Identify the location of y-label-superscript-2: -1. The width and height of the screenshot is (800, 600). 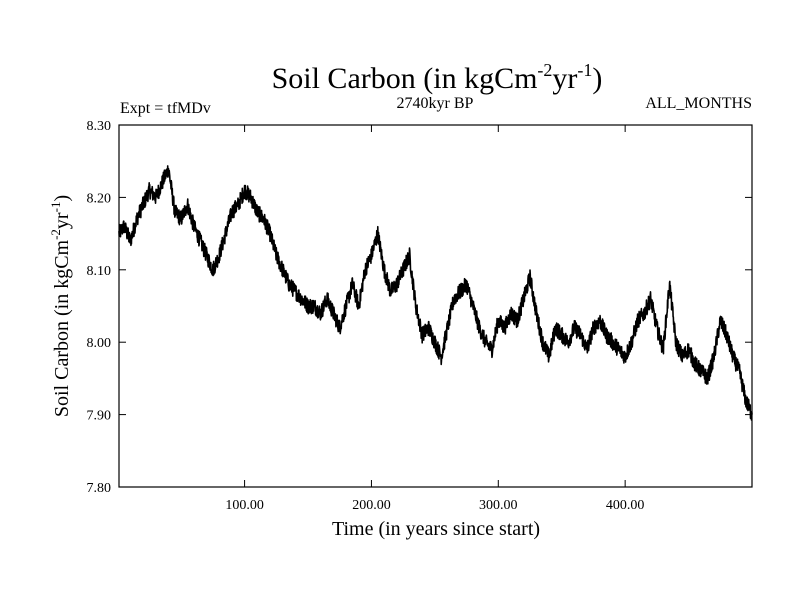
(55, 207).